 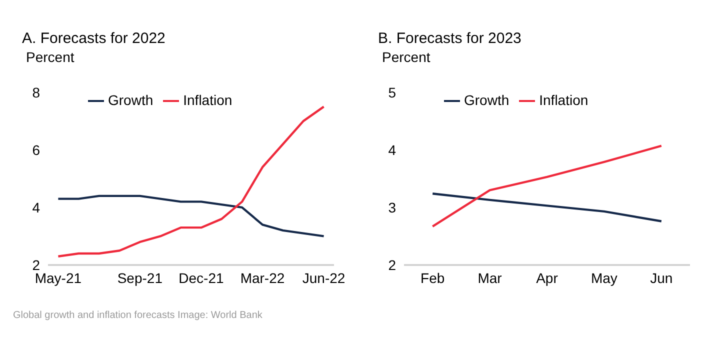 What do you see at coordinates (392, 92) in the screenshot?
I see `y-tick-label: 5` at bounding box center [392, 92].